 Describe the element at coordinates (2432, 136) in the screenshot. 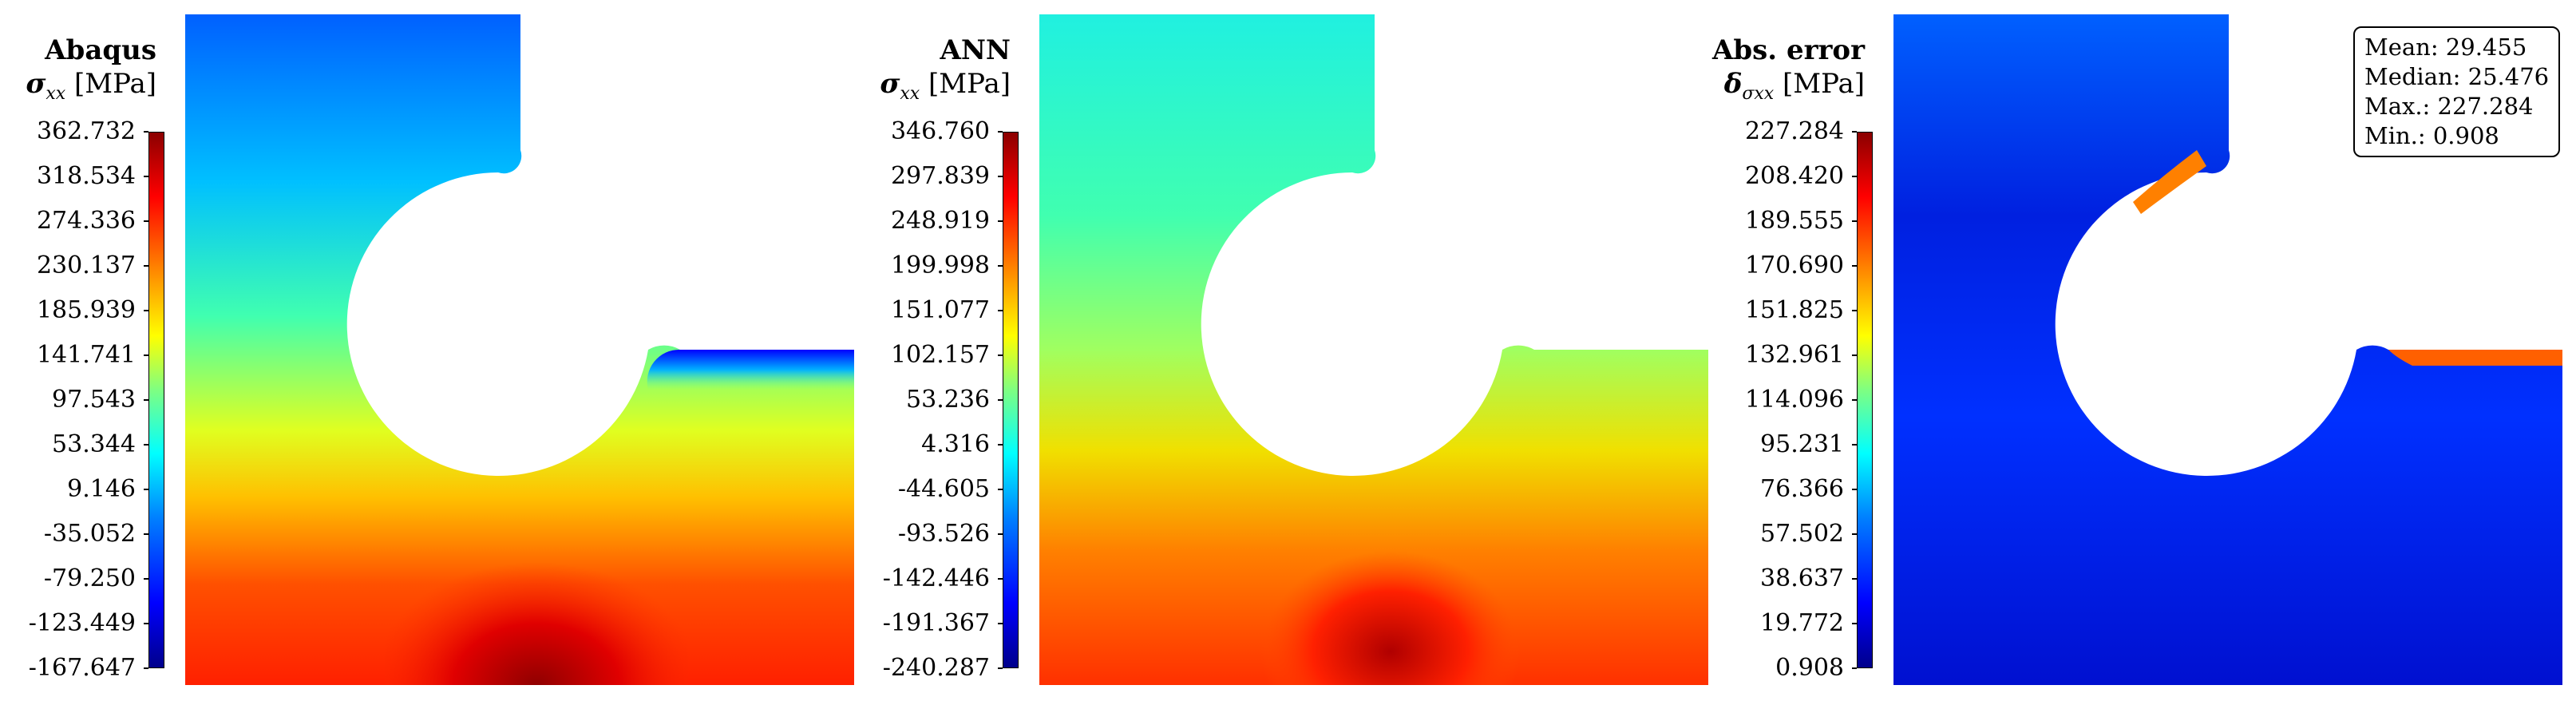

I see `stat-min: Min.: 0.908` at that location.